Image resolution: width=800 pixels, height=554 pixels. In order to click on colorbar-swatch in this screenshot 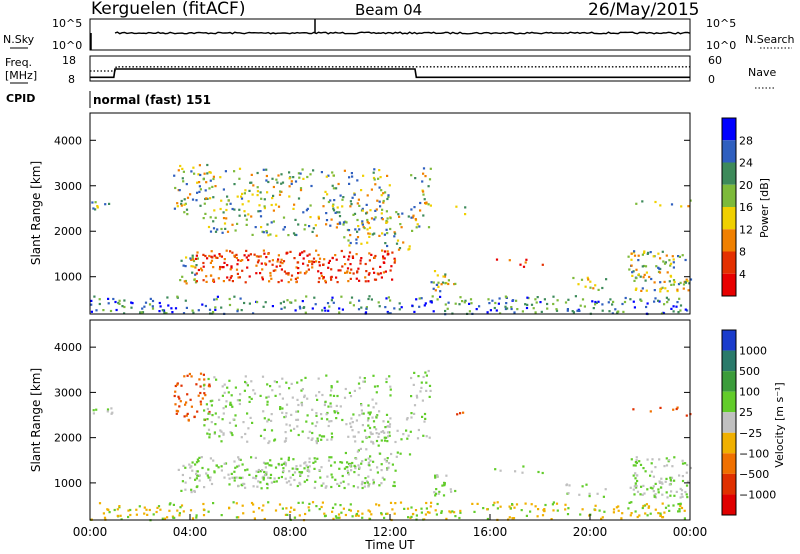, I will do `click(729, 443)`.